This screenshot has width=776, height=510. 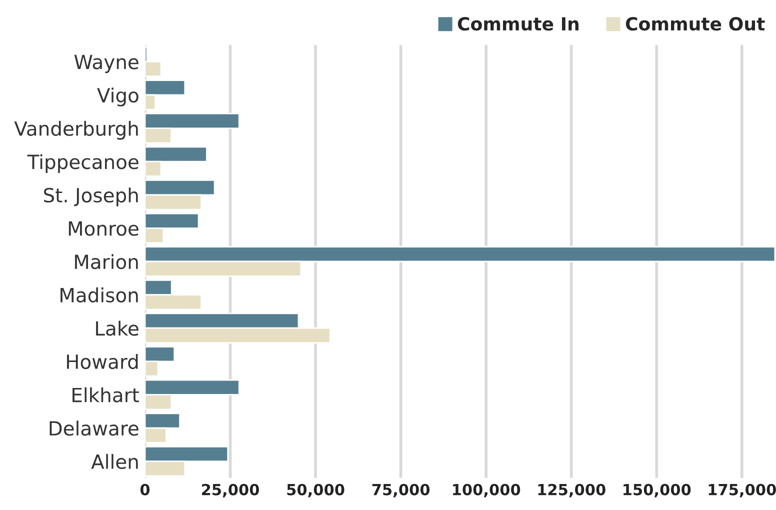 I want to click on y-tick-label: Tippecanoe, so click(x=82, y=164).